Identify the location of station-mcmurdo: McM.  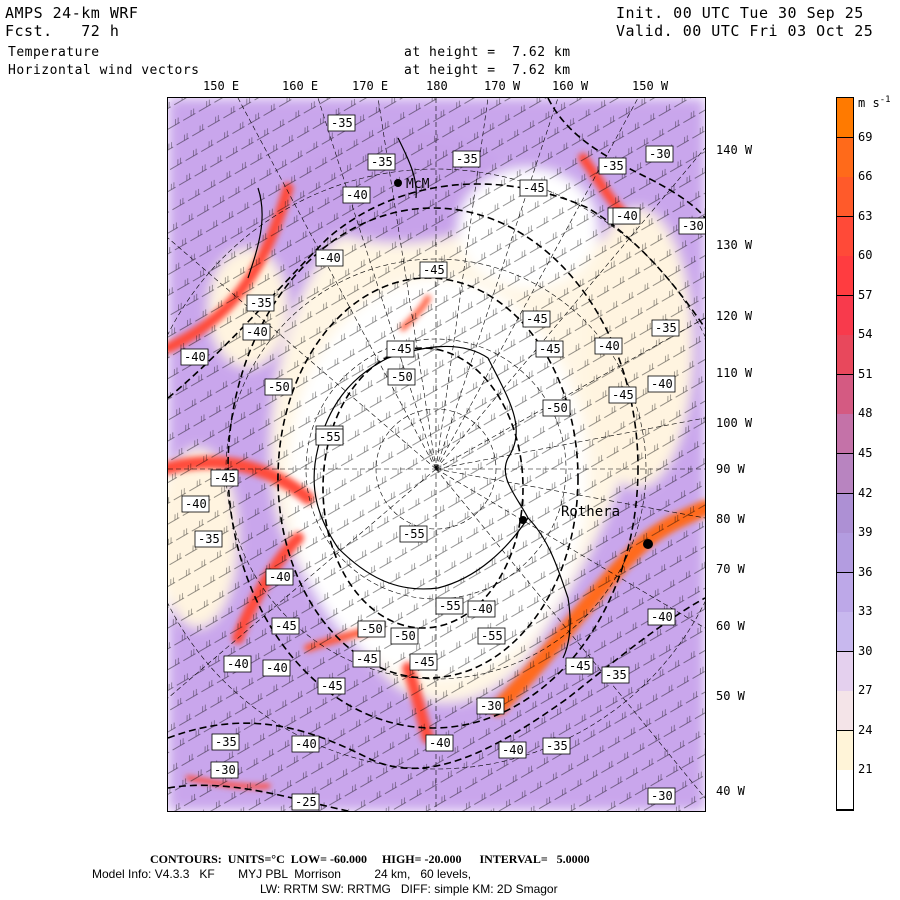
(412, 184).